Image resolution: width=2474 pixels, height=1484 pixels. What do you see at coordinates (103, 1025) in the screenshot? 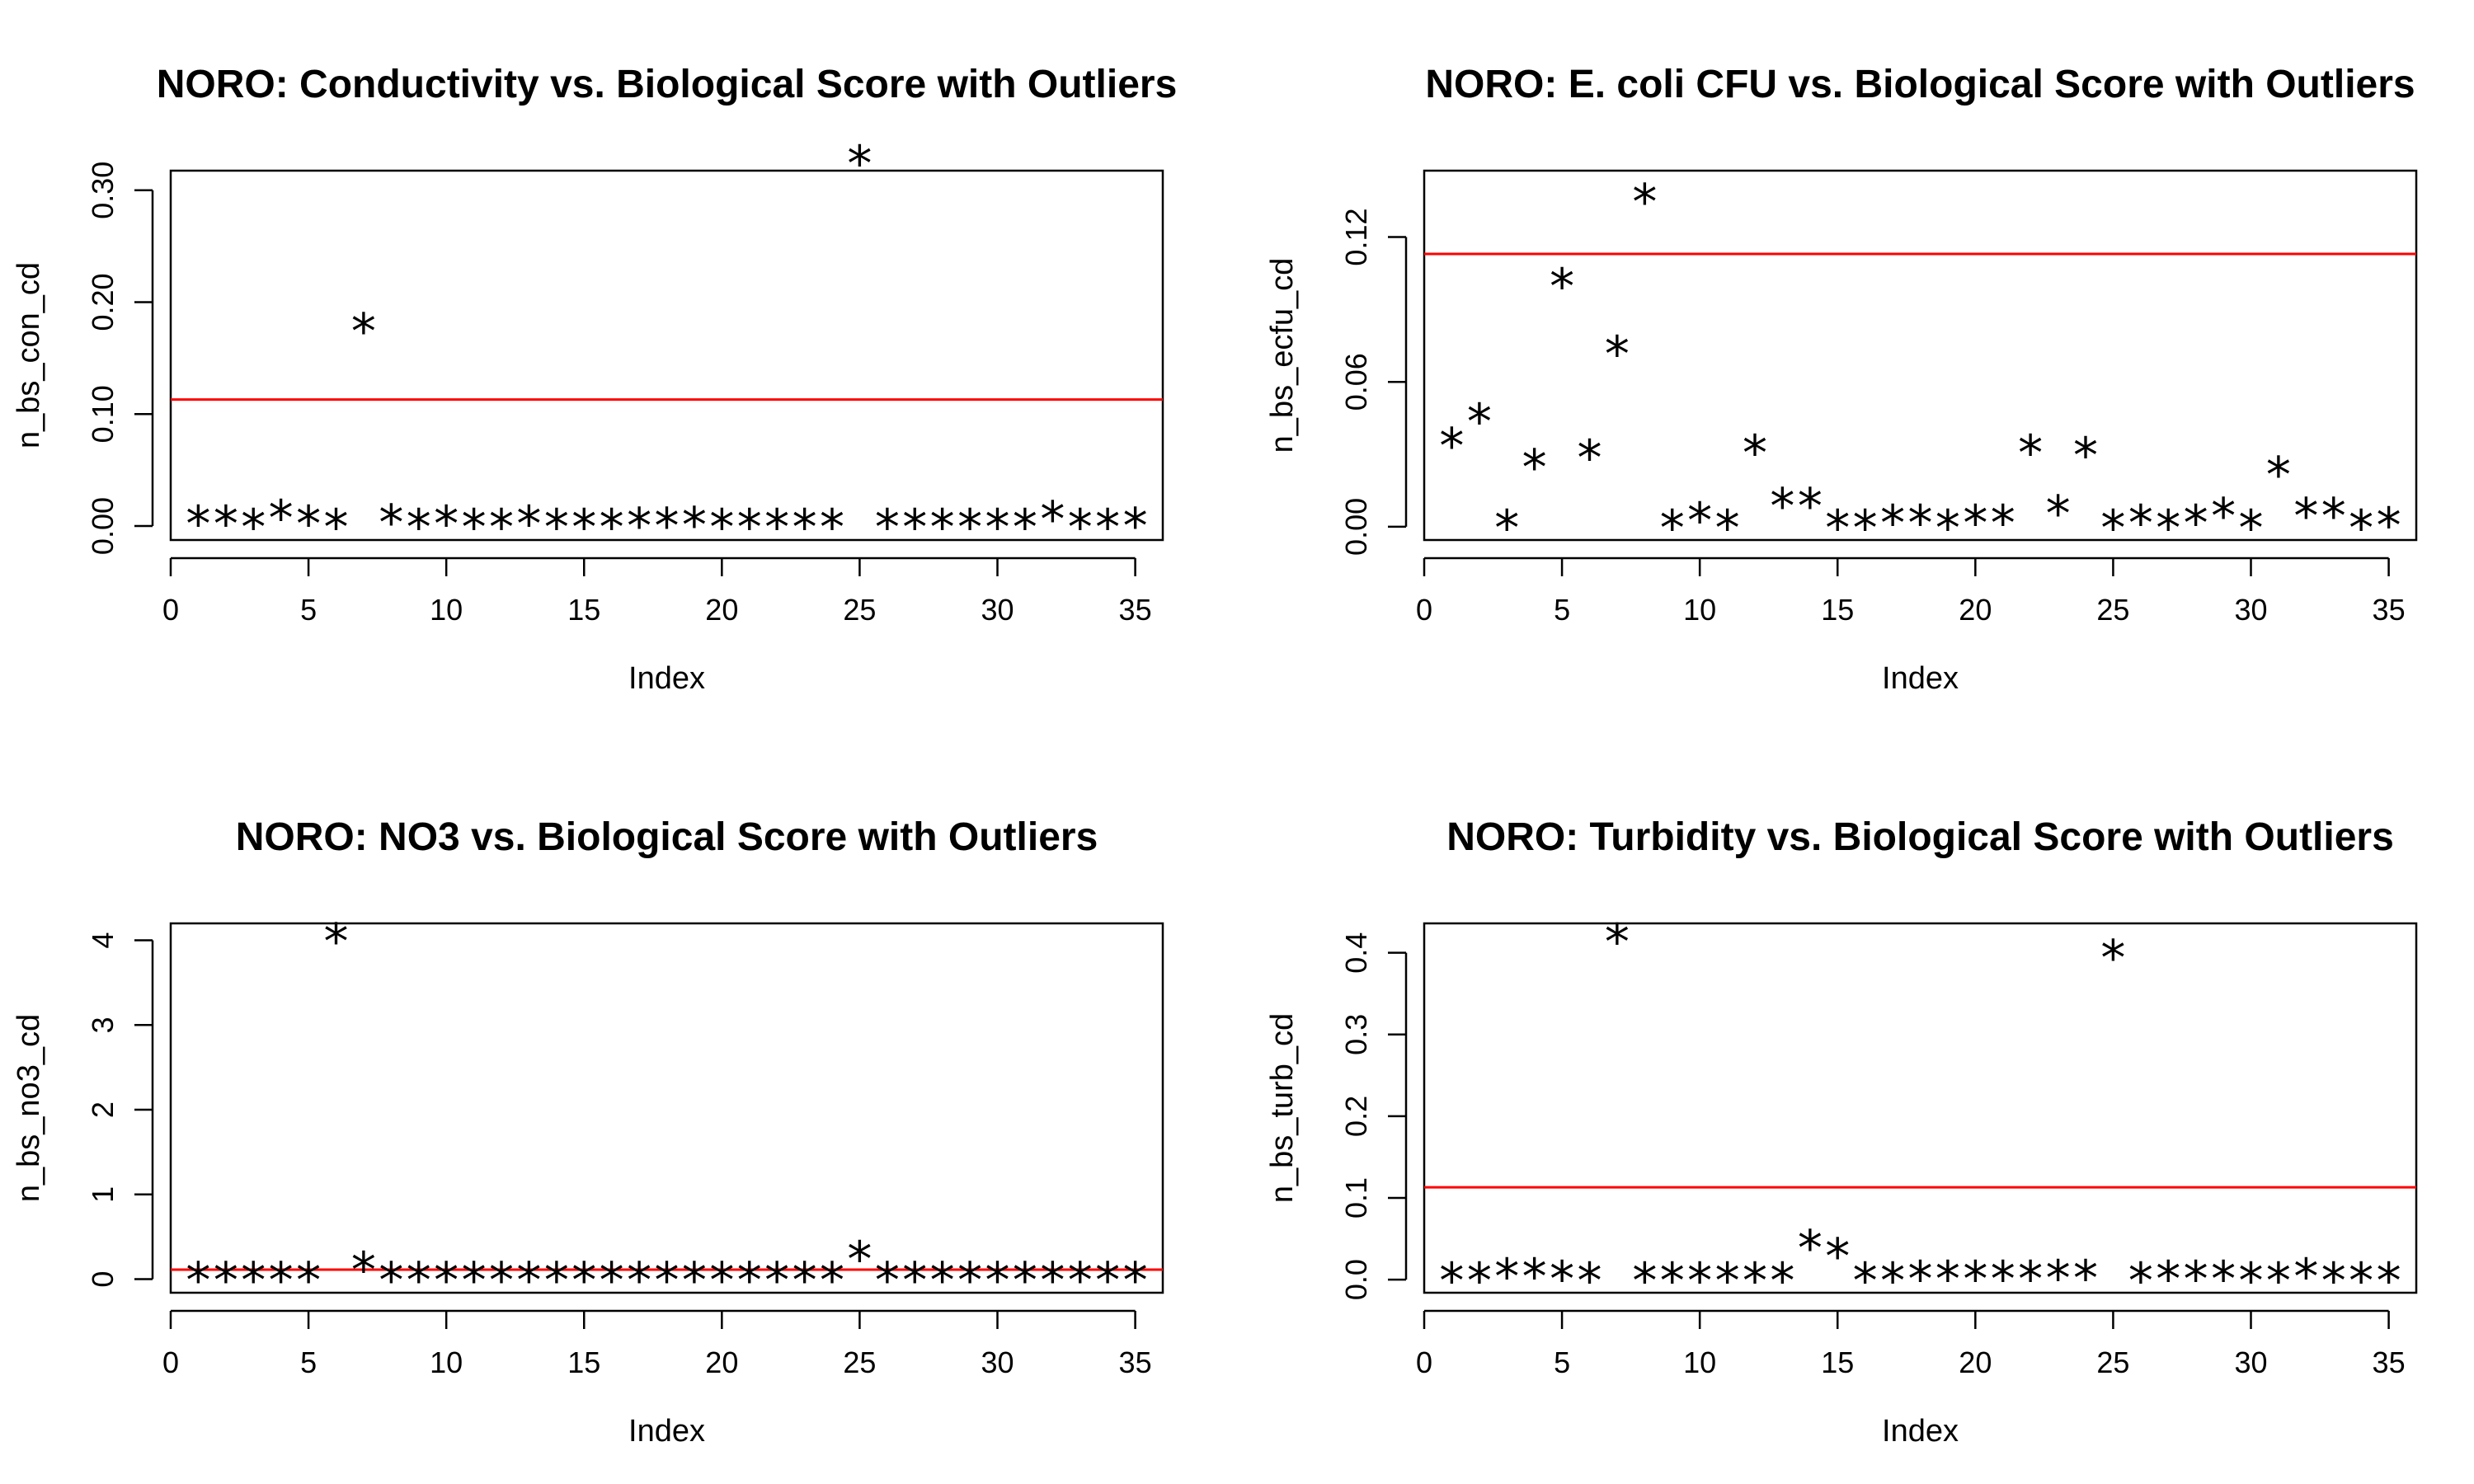
I see `y-tick-label: 3` at bounding box center [103, 1025].